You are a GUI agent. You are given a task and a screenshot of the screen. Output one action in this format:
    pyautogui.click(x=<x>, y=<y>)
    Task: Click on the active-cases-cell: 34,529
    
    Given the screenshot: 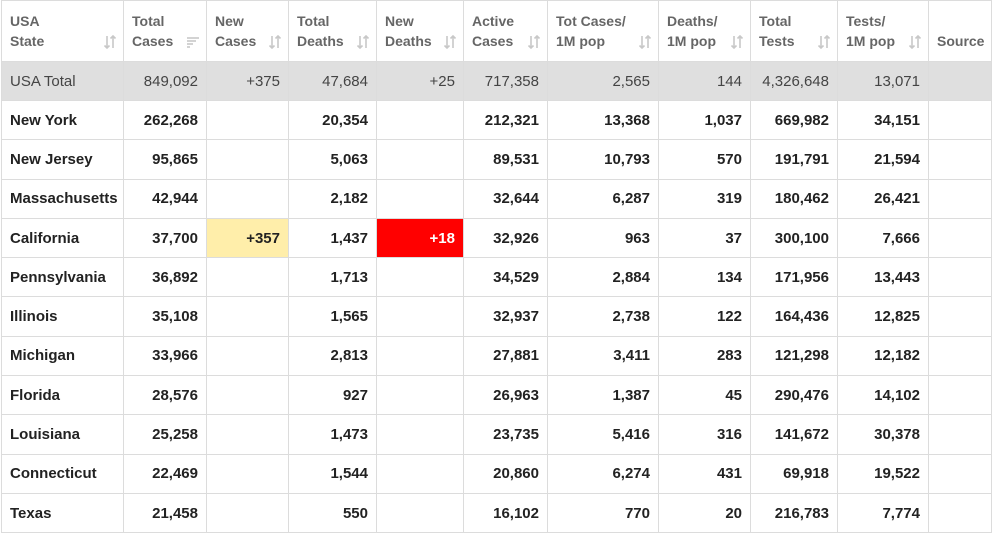 What is the action you would take?
    pyautogui.click(x=505, y=277)
    